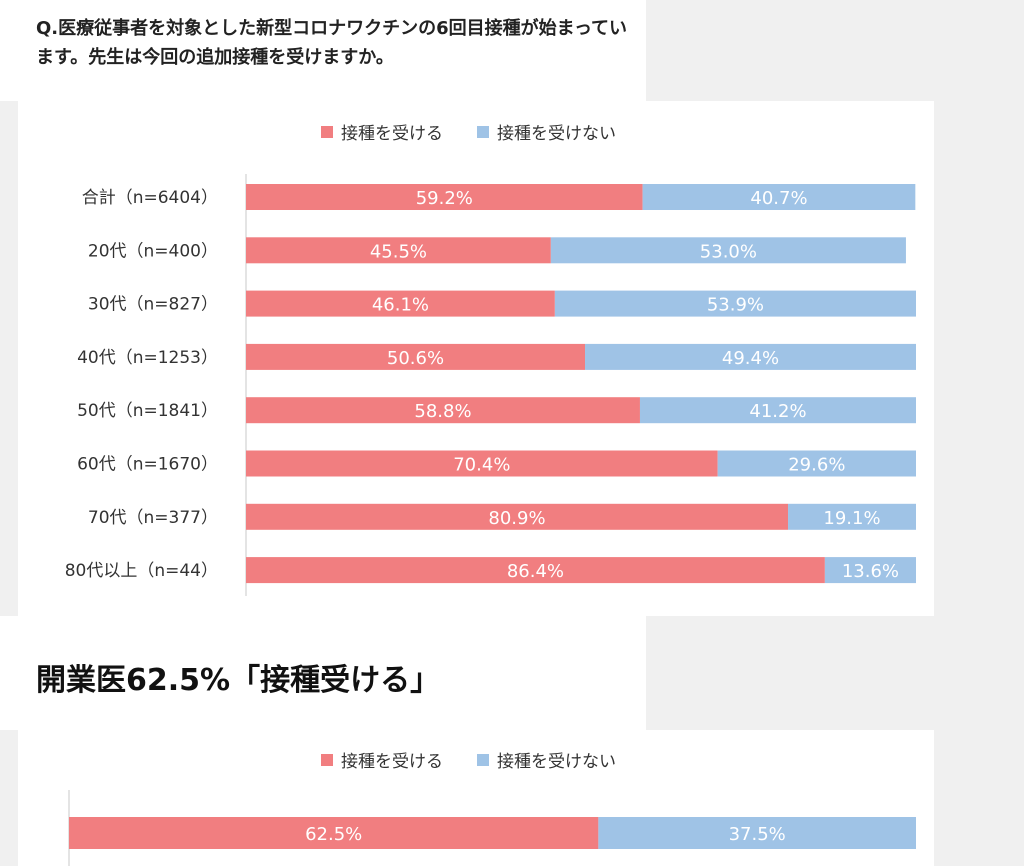  What do you see at coordinates (147, 358) in the screenshot?
I see `category-label: 40代（n=1253）` at bounding box center [147, 358].